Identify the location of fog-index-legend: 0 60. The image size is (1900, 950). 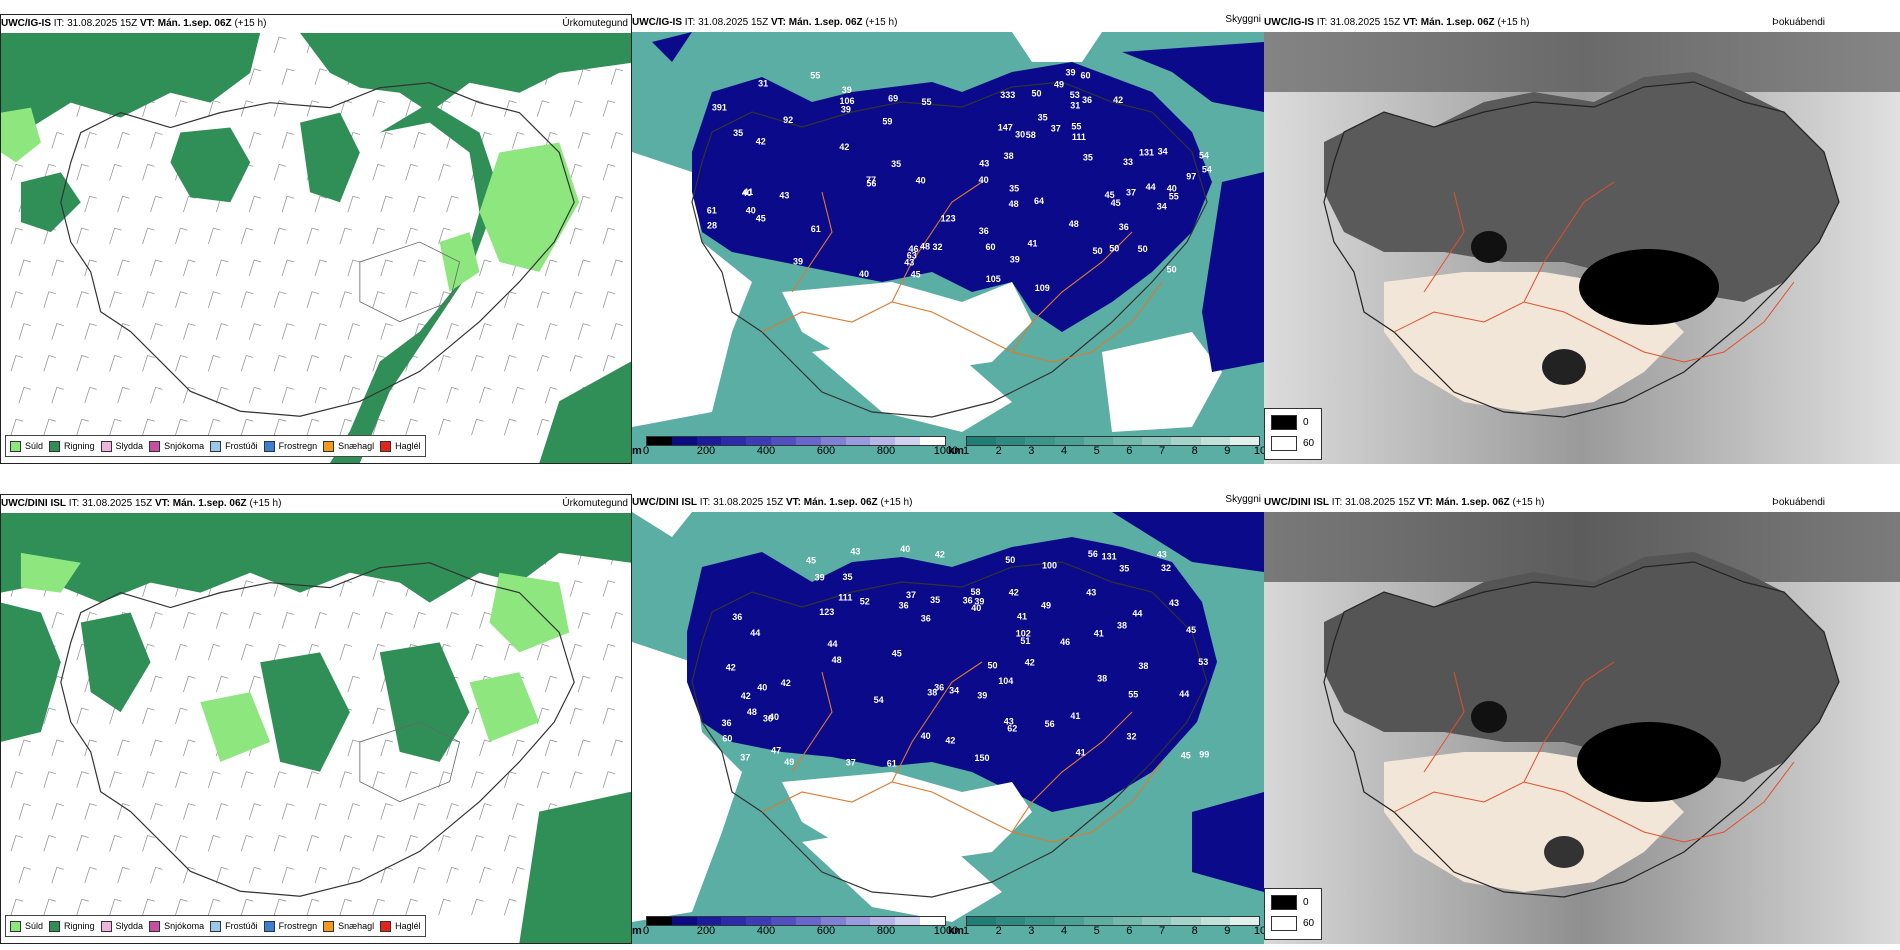
(1293, 914).